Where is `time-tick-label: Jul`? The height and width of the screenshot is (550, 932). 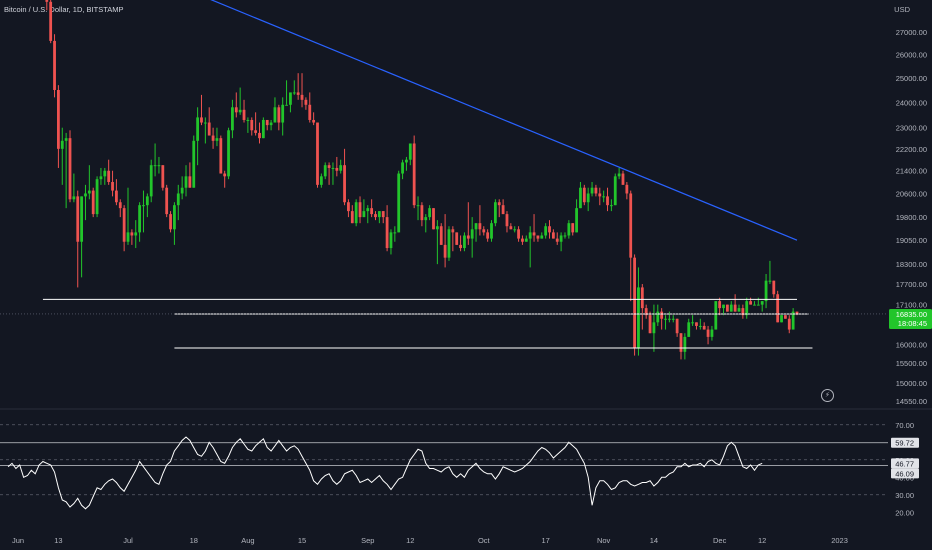 time-tick-label: Jul is located at coordinates (128, 540).